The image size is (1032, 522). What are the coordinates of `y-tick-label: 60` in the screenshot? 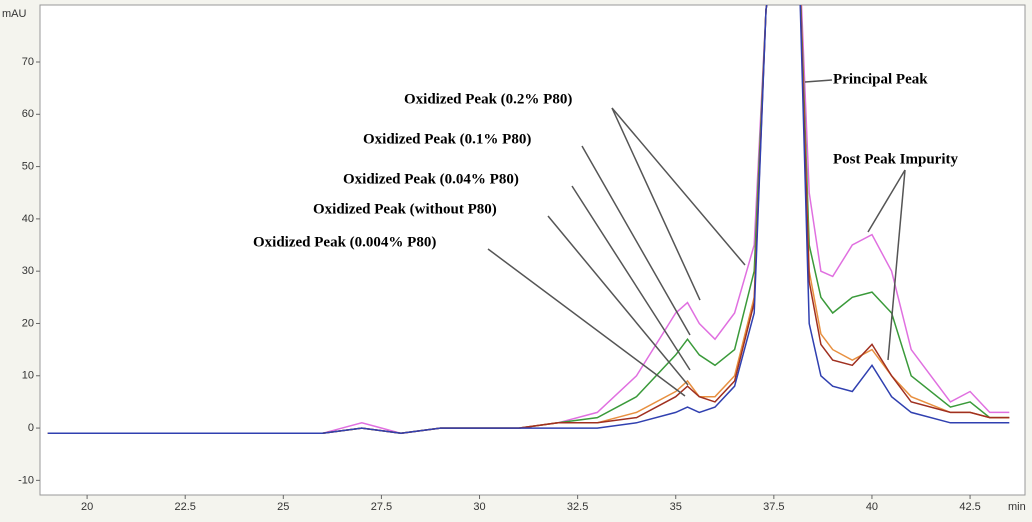 It's located at (28, 114).